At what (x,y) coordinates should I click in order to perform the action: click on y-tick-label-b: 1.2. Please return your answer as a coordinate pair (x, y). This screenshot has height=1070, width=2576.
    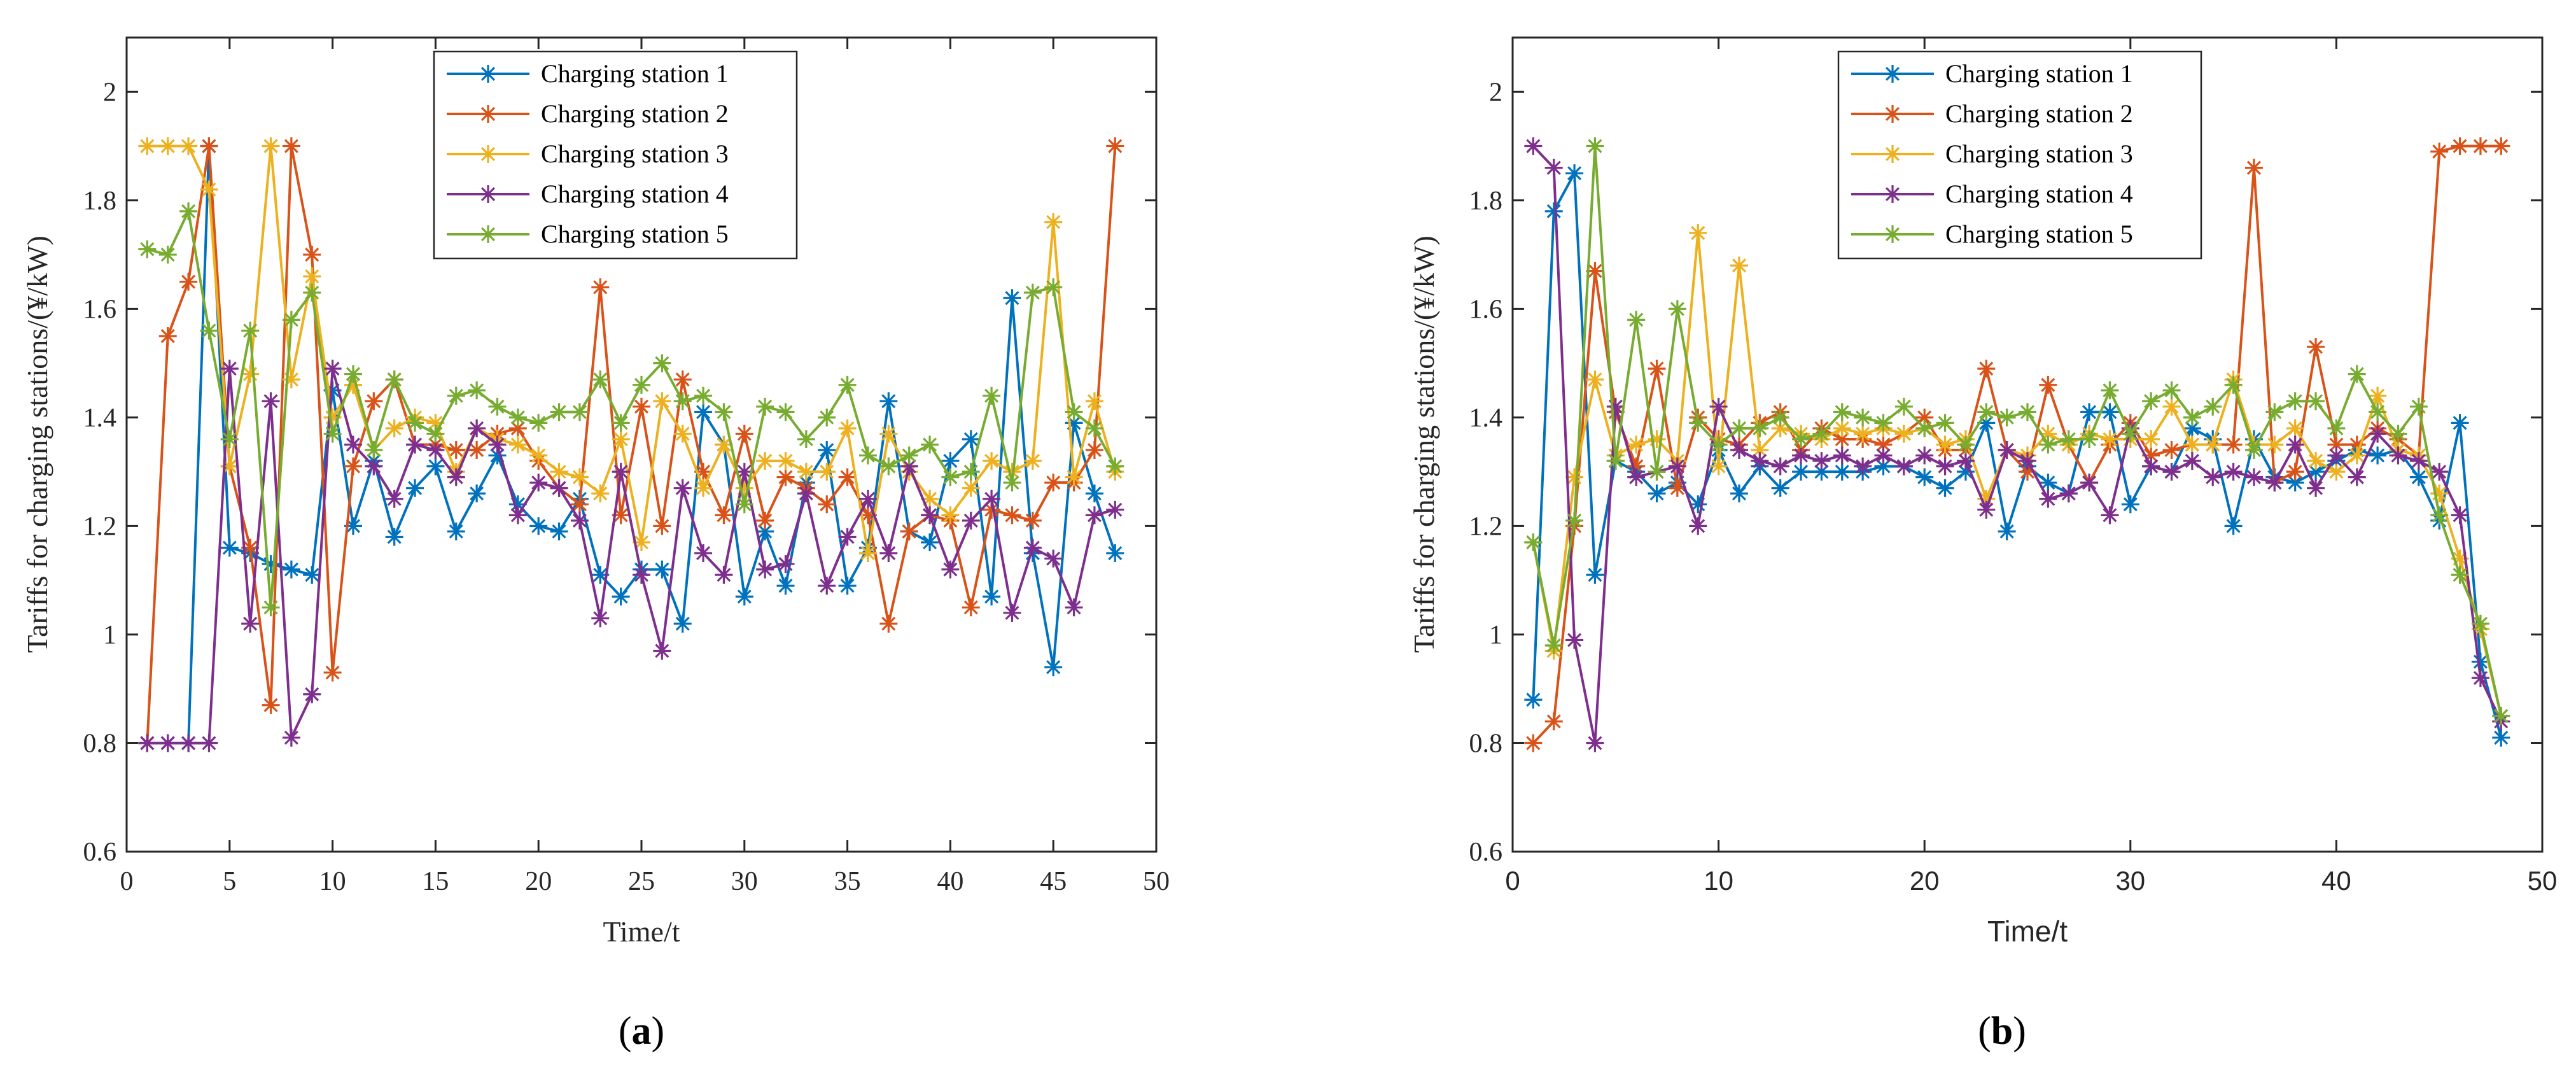
    Looking at the image, I should click on (1486, 526).